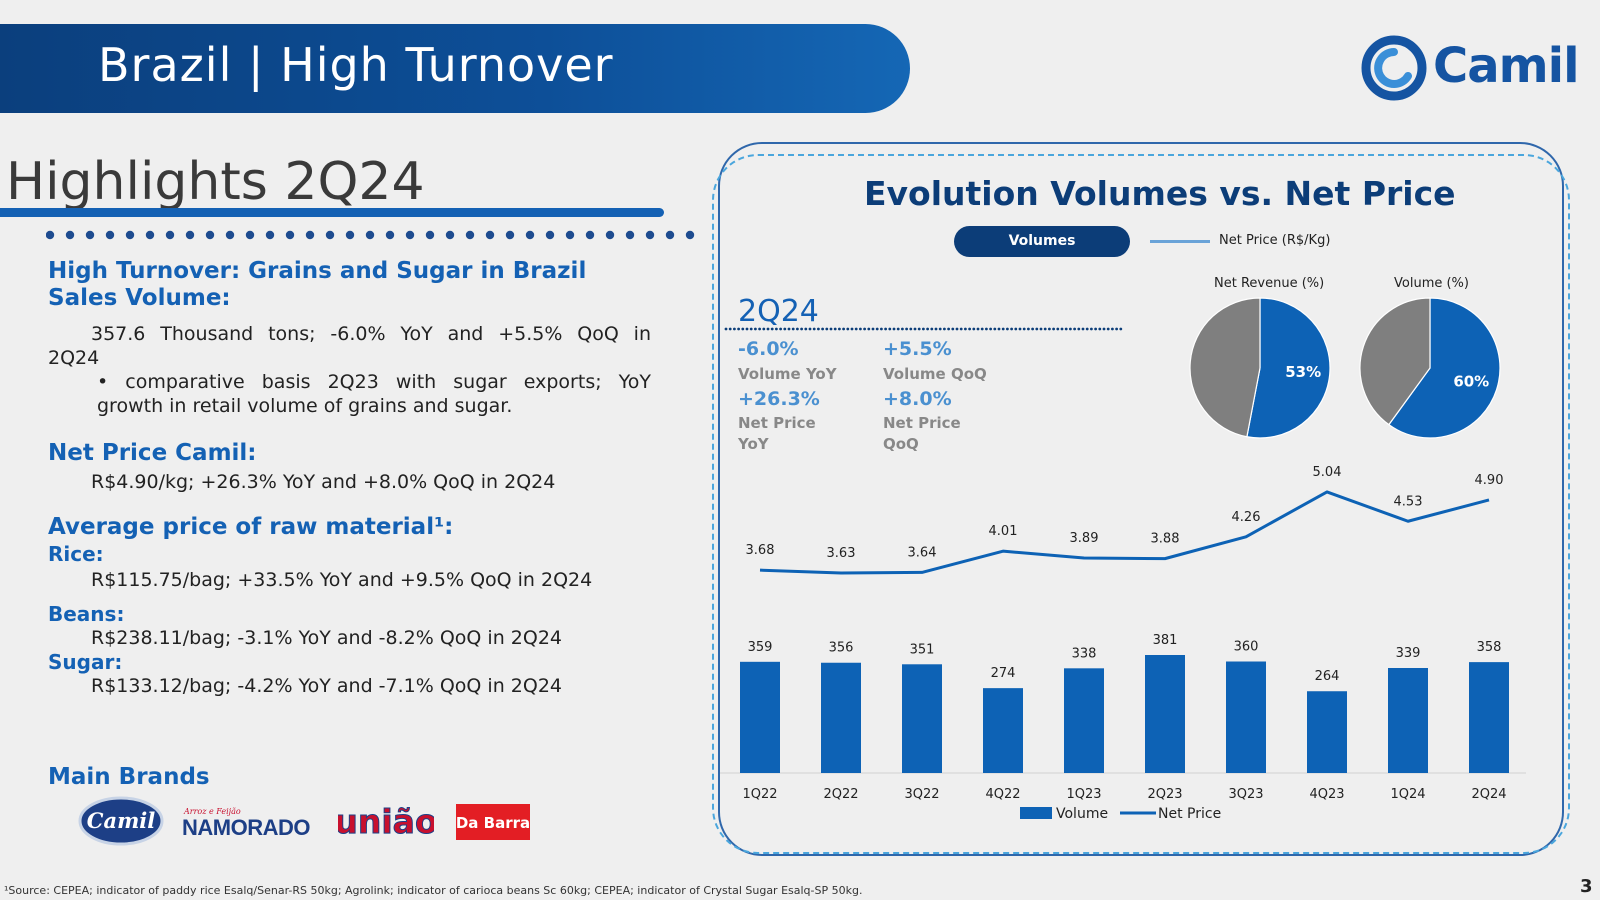 This screenshot has height=900, width=1600. I want to click on kpi-net-price-yoy-label: Net Price, so click(777, 423).